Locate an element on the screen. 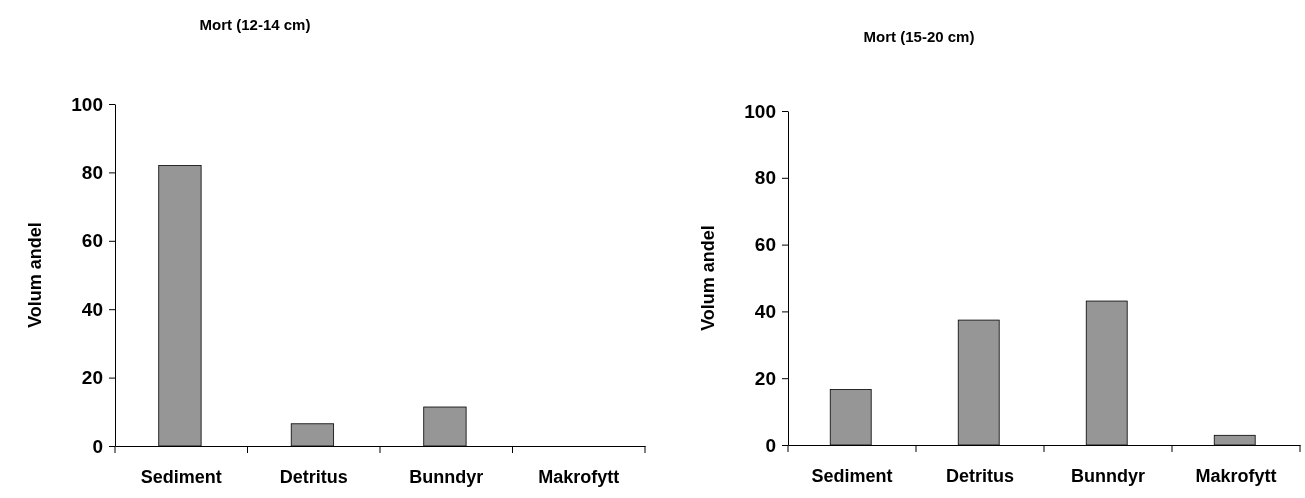 Image resolution: width=1305 pixels, height=498 pixels. chart-title: Mort (12-14 cm) is located at coordinates (255, 24).